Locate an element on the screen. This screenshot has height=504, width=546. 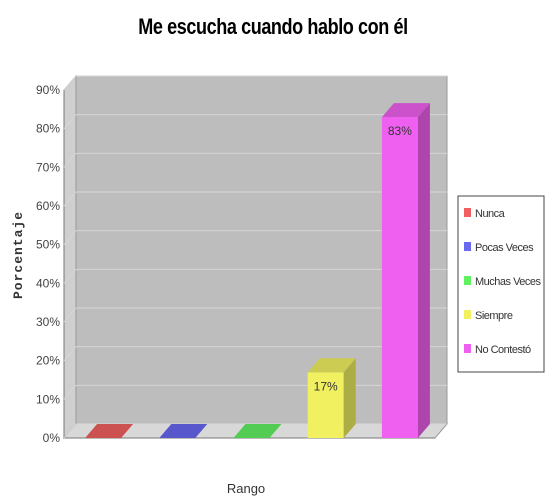
legend-entry: Siempre is located at coordinates (494, 316).